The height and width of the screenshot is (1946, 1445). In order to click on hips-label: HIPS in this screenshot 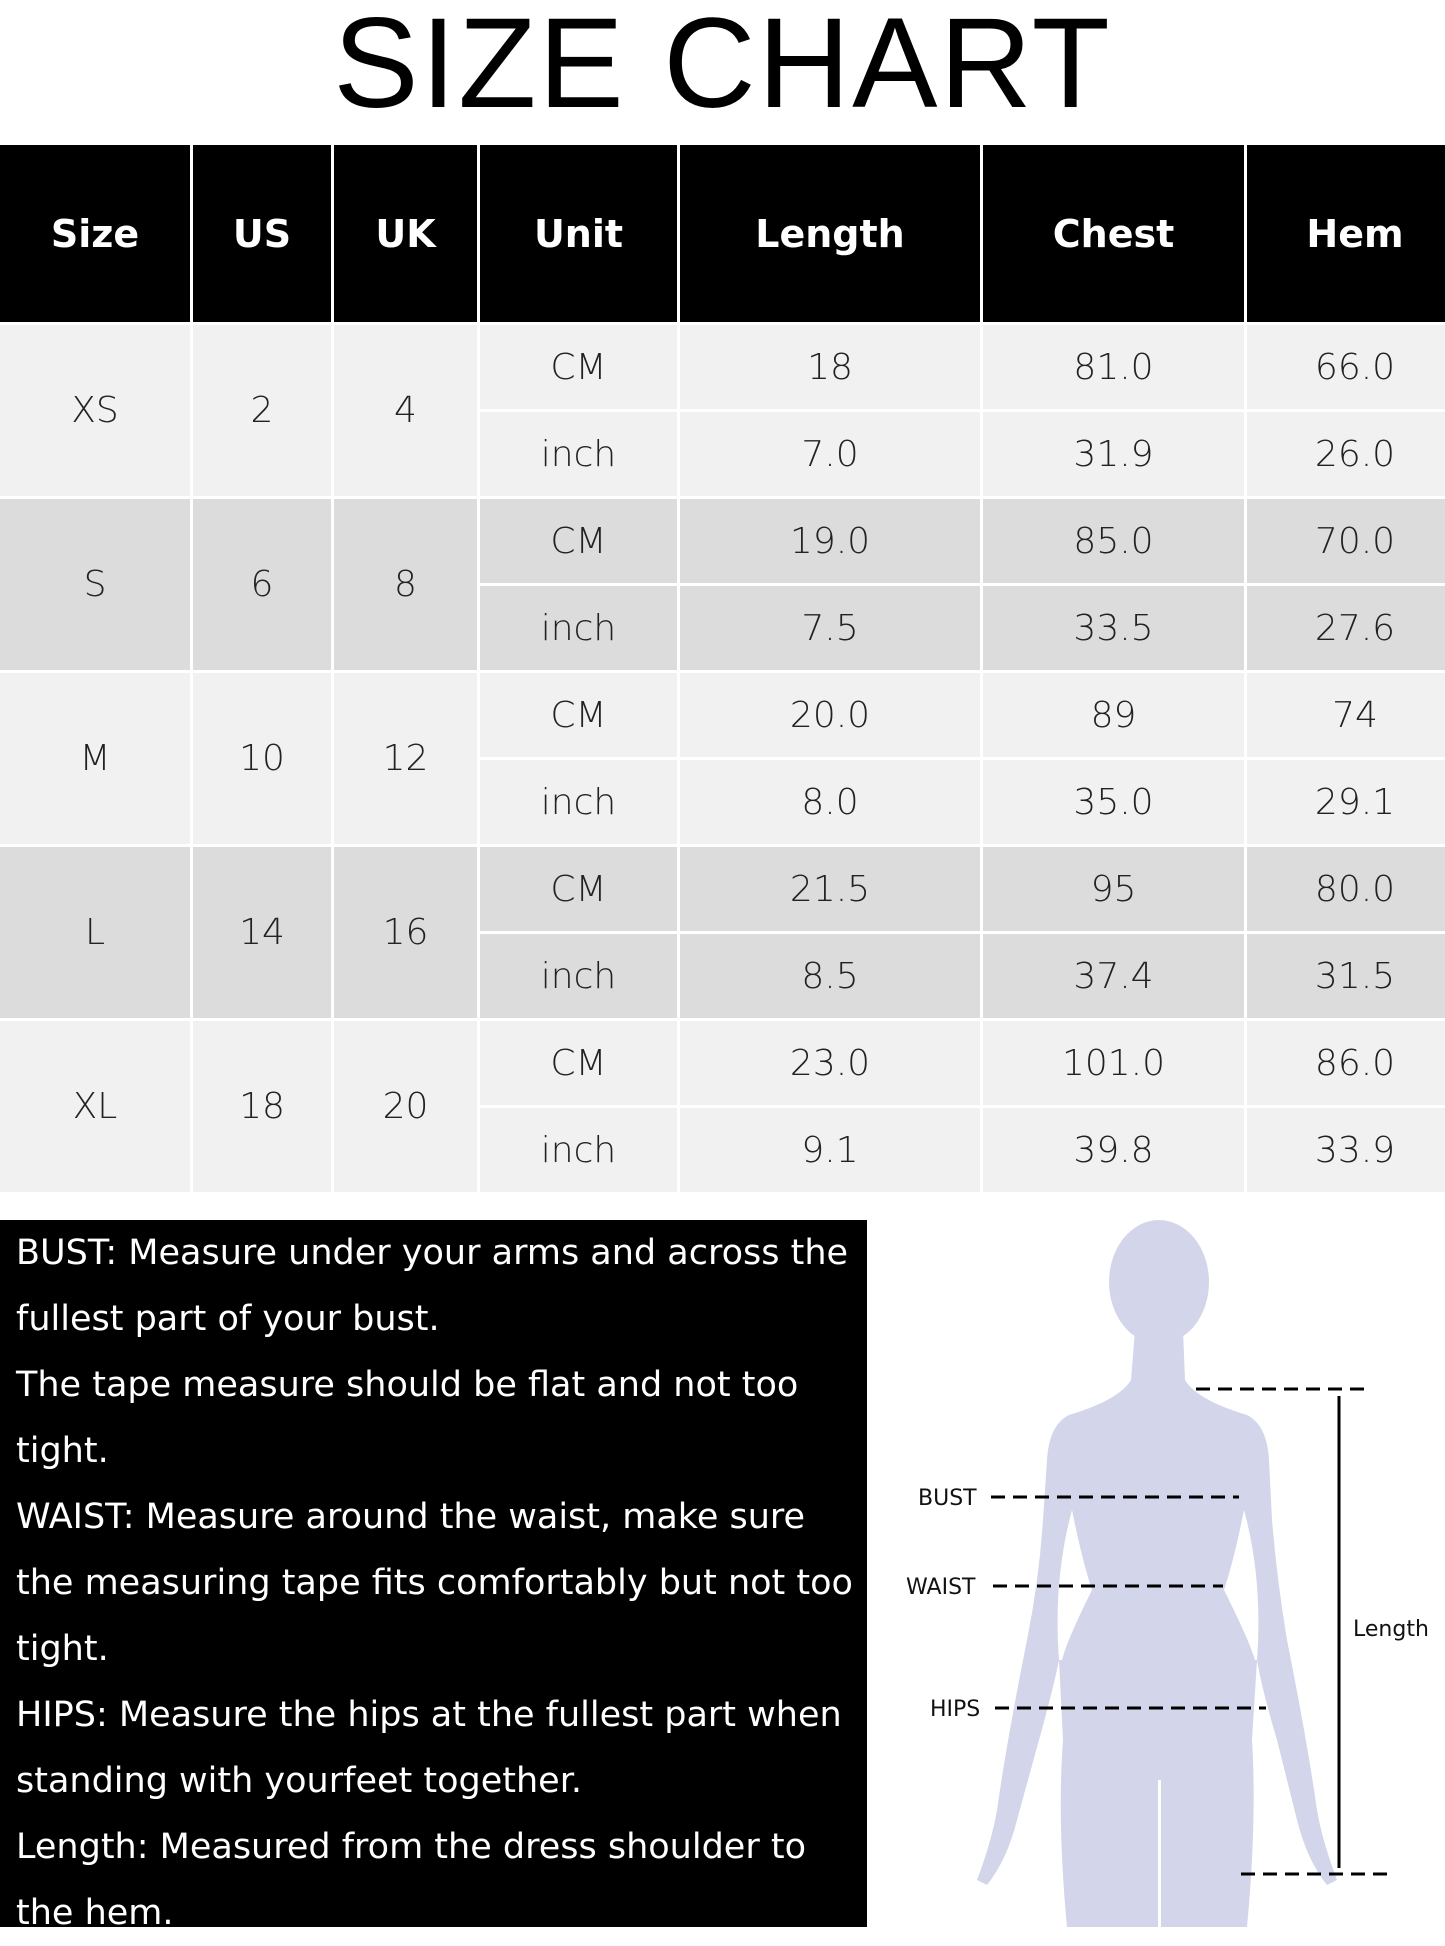, I will do `click(955, 1709)`.